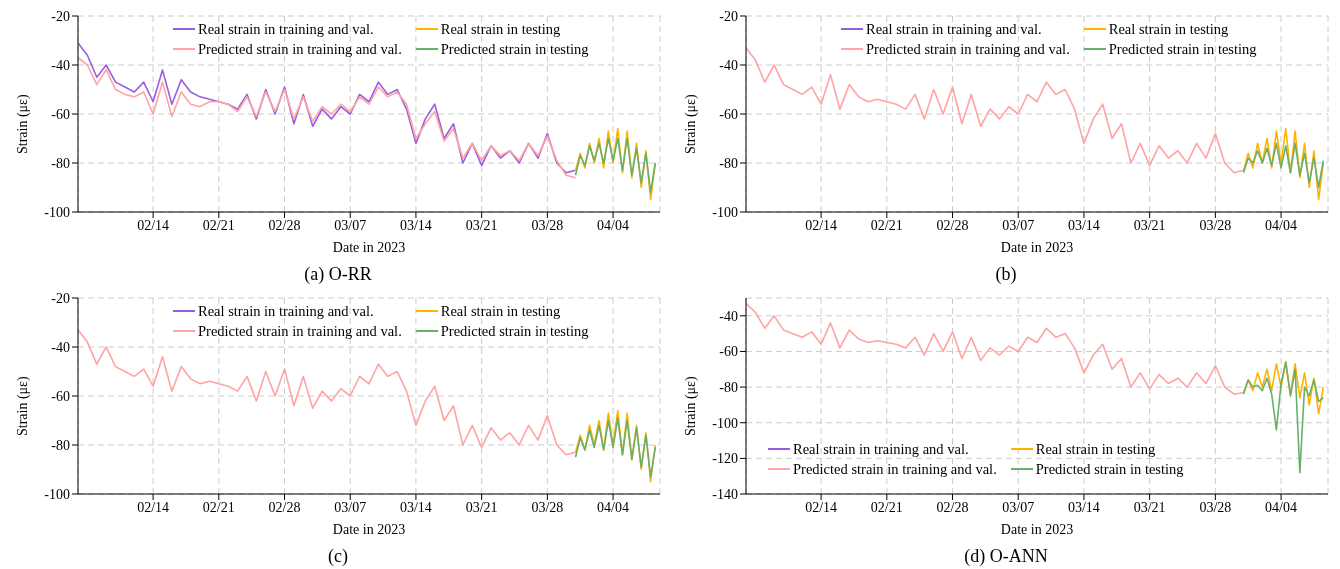 The height and width of the screenshot is (569, 1340). What do you see at coordinates (338, 556) in the screenshot?
I see `text: (c)` at bounding box center [338, 556].